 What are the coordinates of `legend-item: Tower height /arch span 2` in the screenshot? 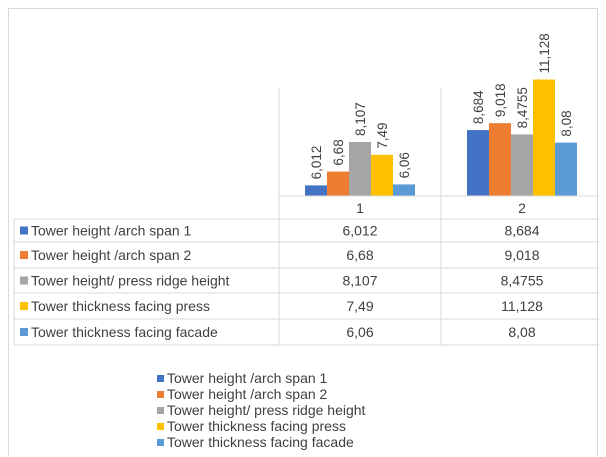 It's located at (261, 394).